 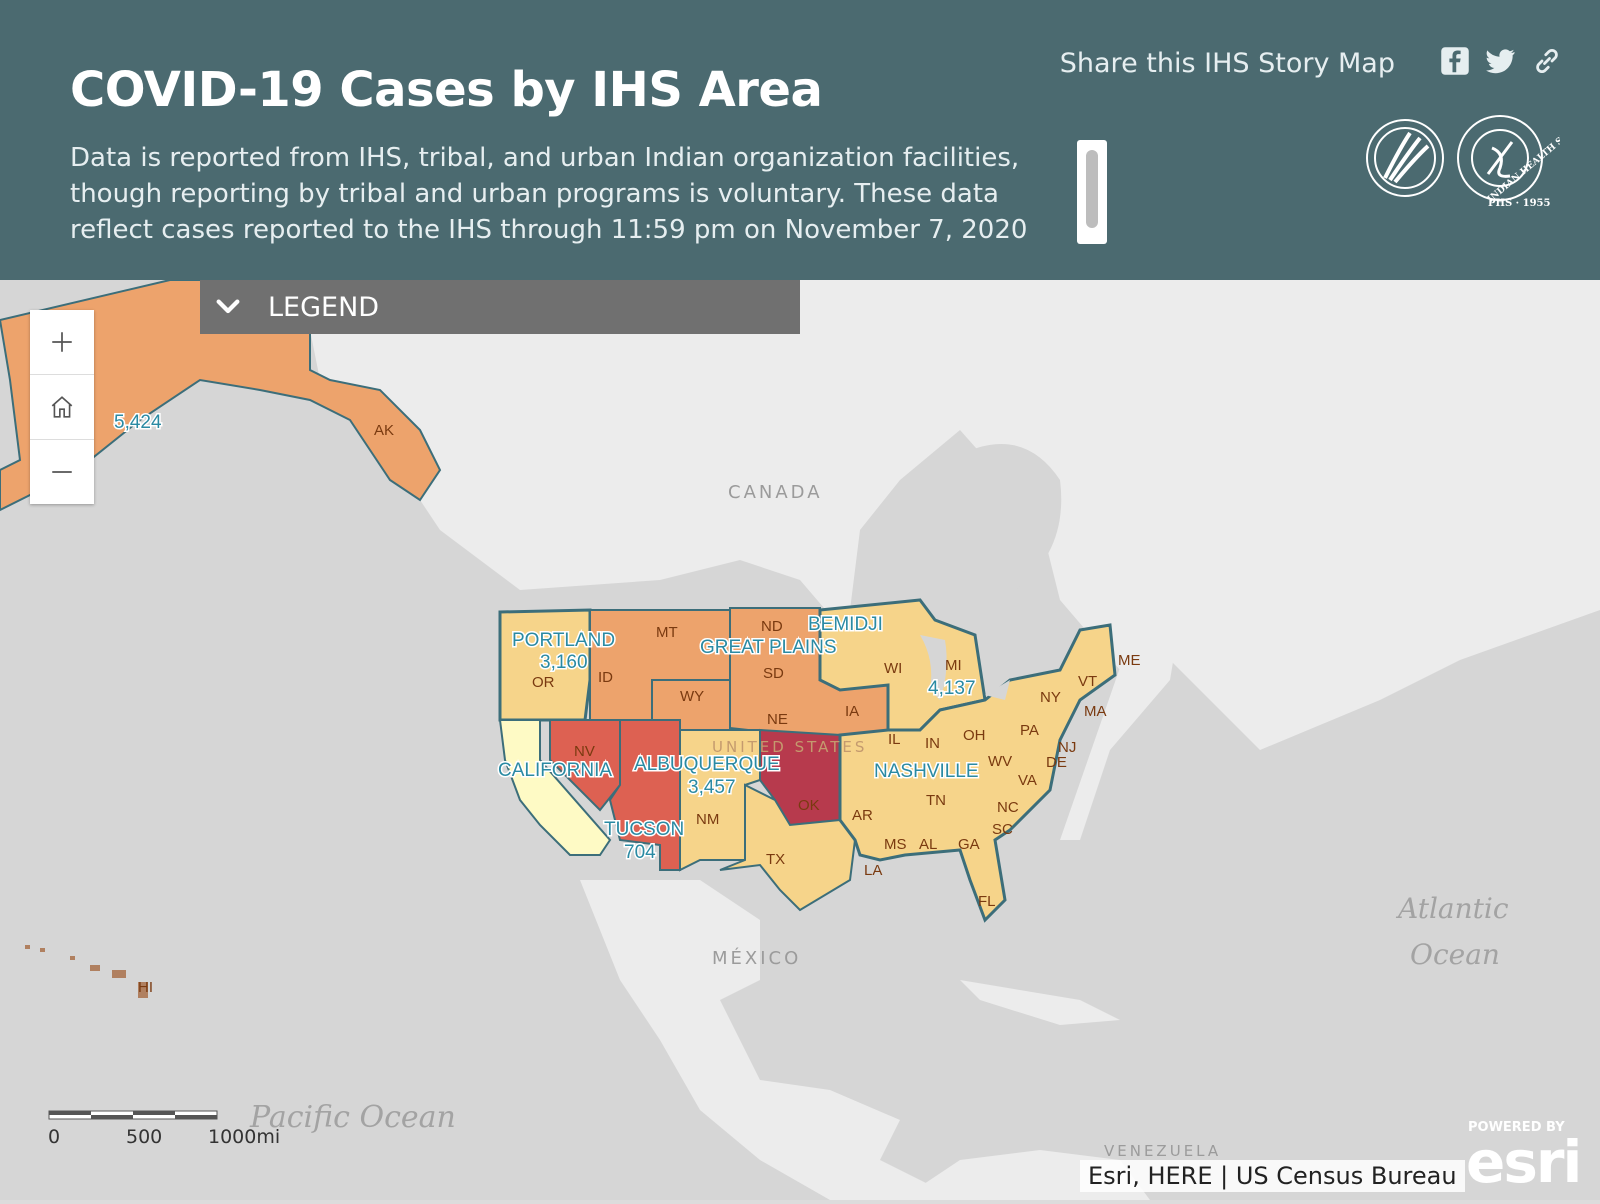 I want to click on state-AR: AR, so click(x=862, y=815).